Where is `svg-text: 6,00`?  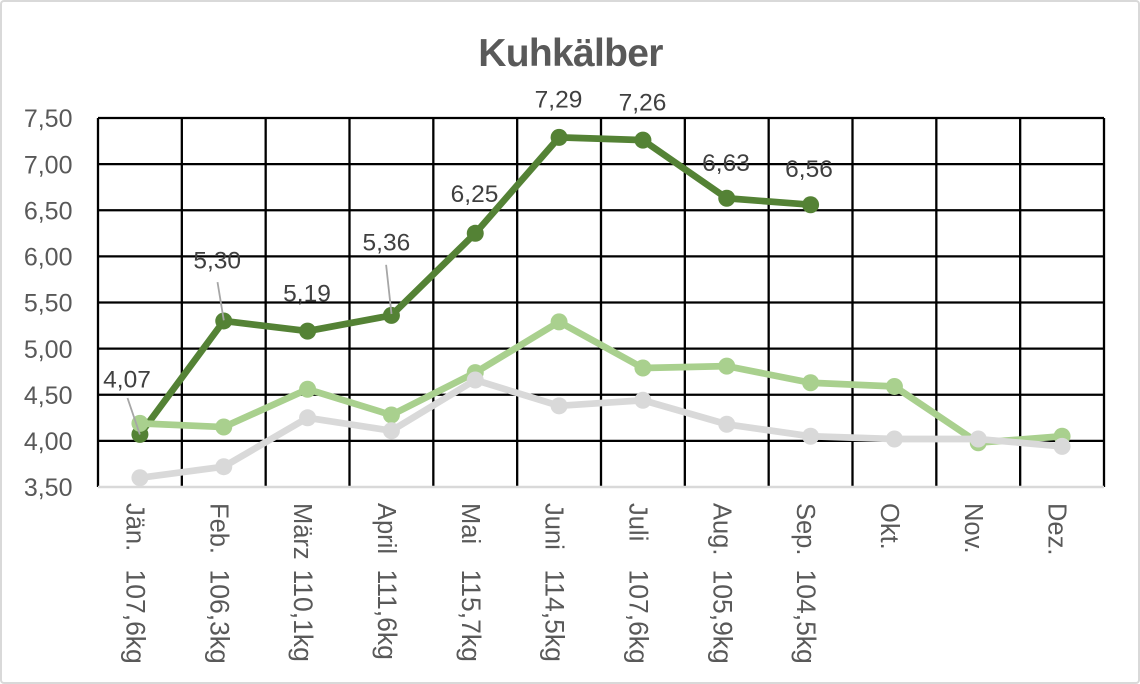
svg-text: 6,00 is located at coordinates (48, 258).